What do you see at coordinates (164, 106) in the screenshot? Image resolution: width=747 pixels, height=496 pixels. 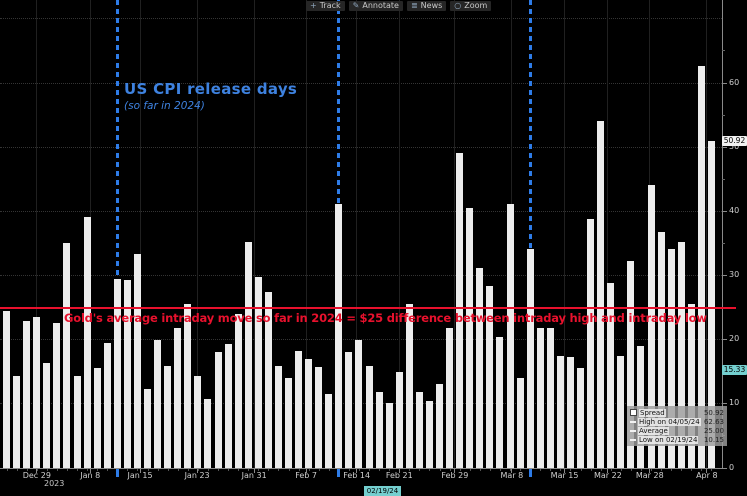 I see `chart-subtitle: (so far in 2024)` at bounding box center [164, 106].